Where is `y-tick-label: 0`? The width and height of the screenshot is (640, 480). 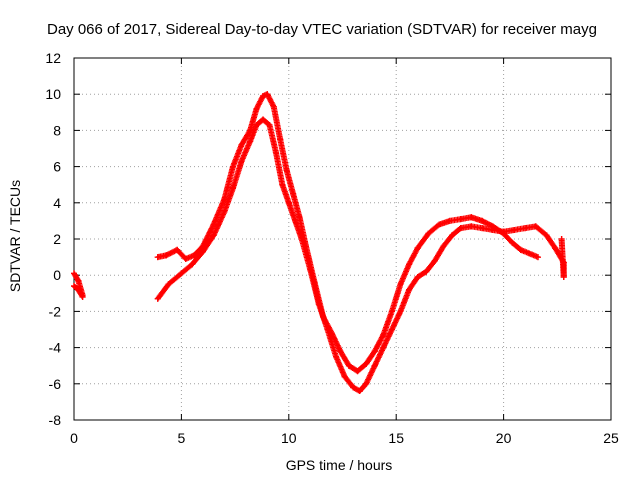 y-tick-label: 0 is located at coordinates (57, 275).